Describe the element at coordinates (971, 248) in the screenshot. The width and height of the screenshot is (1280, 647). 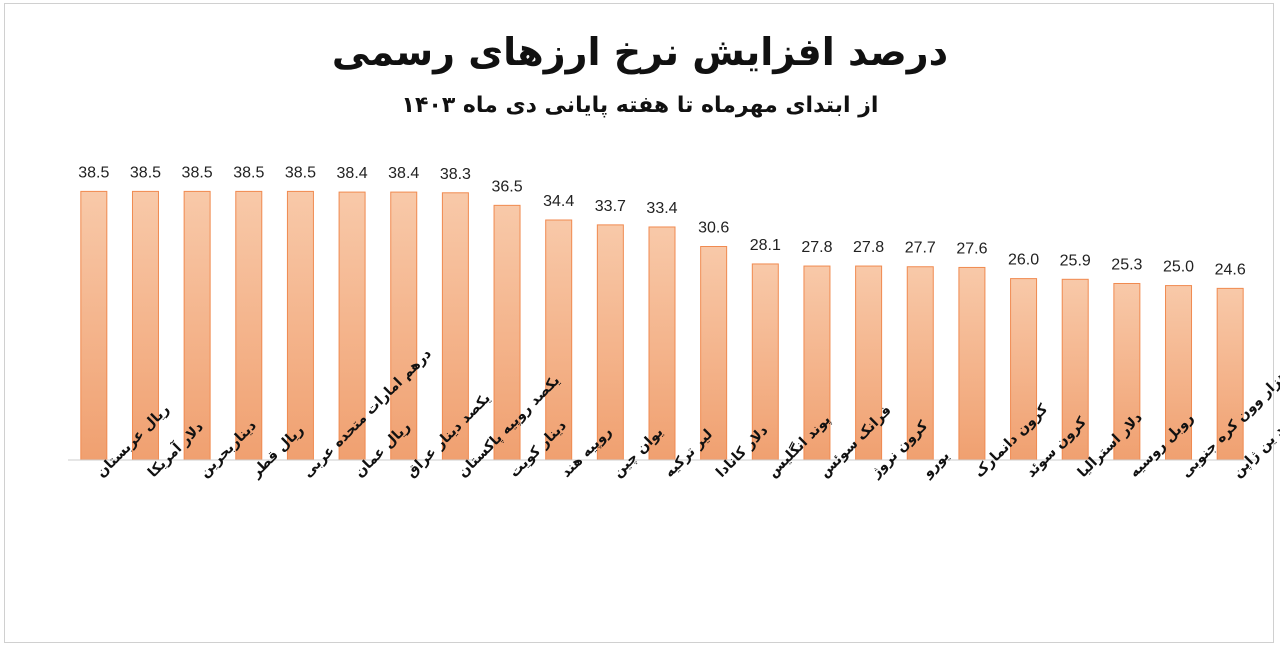
I see `bar-value-label: 27.6` at that location.